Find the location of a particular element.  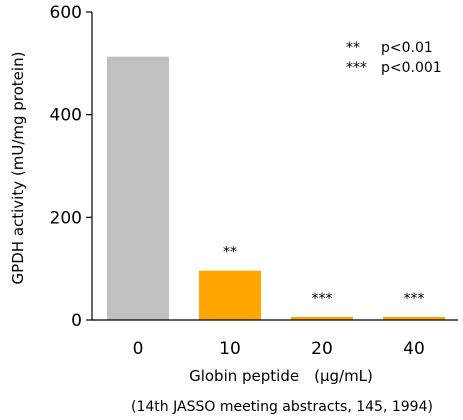

legend: ** p<0.01 *** p<0.001 is located at coordinates (394, 58).